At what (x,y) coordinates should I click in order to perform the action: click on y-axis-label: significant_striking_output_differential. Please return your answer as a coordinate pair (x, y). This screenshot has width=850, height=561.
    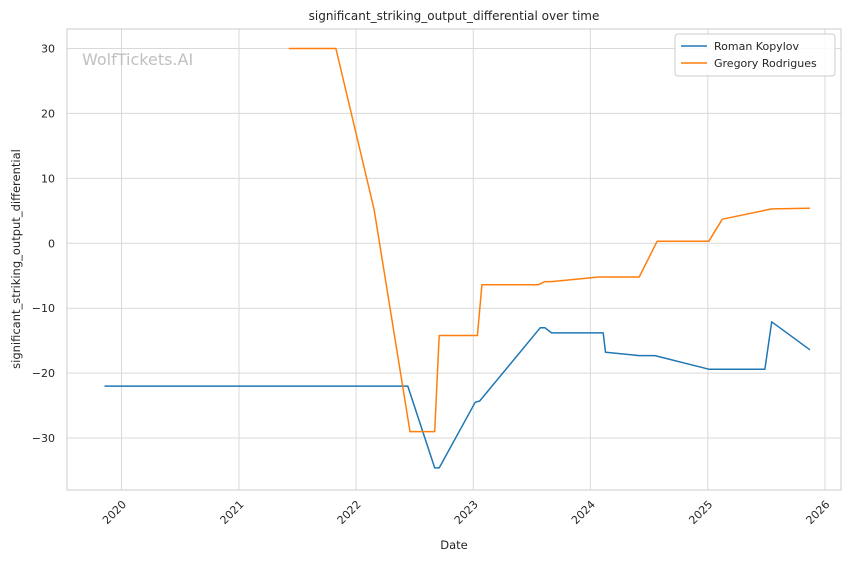
    Looking at the image, I should click on (16, 259).